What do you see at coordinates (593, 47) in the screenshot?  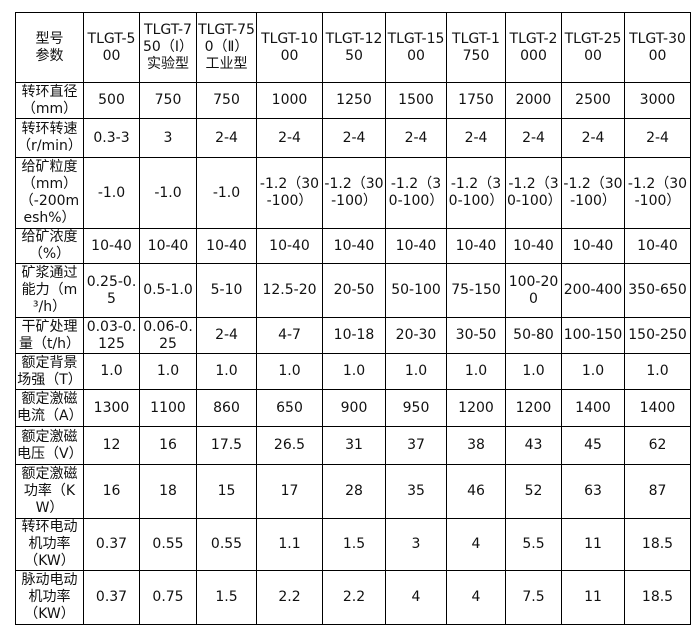 I see `model-header: TLGT-2500` at bounding box center [593, 47].